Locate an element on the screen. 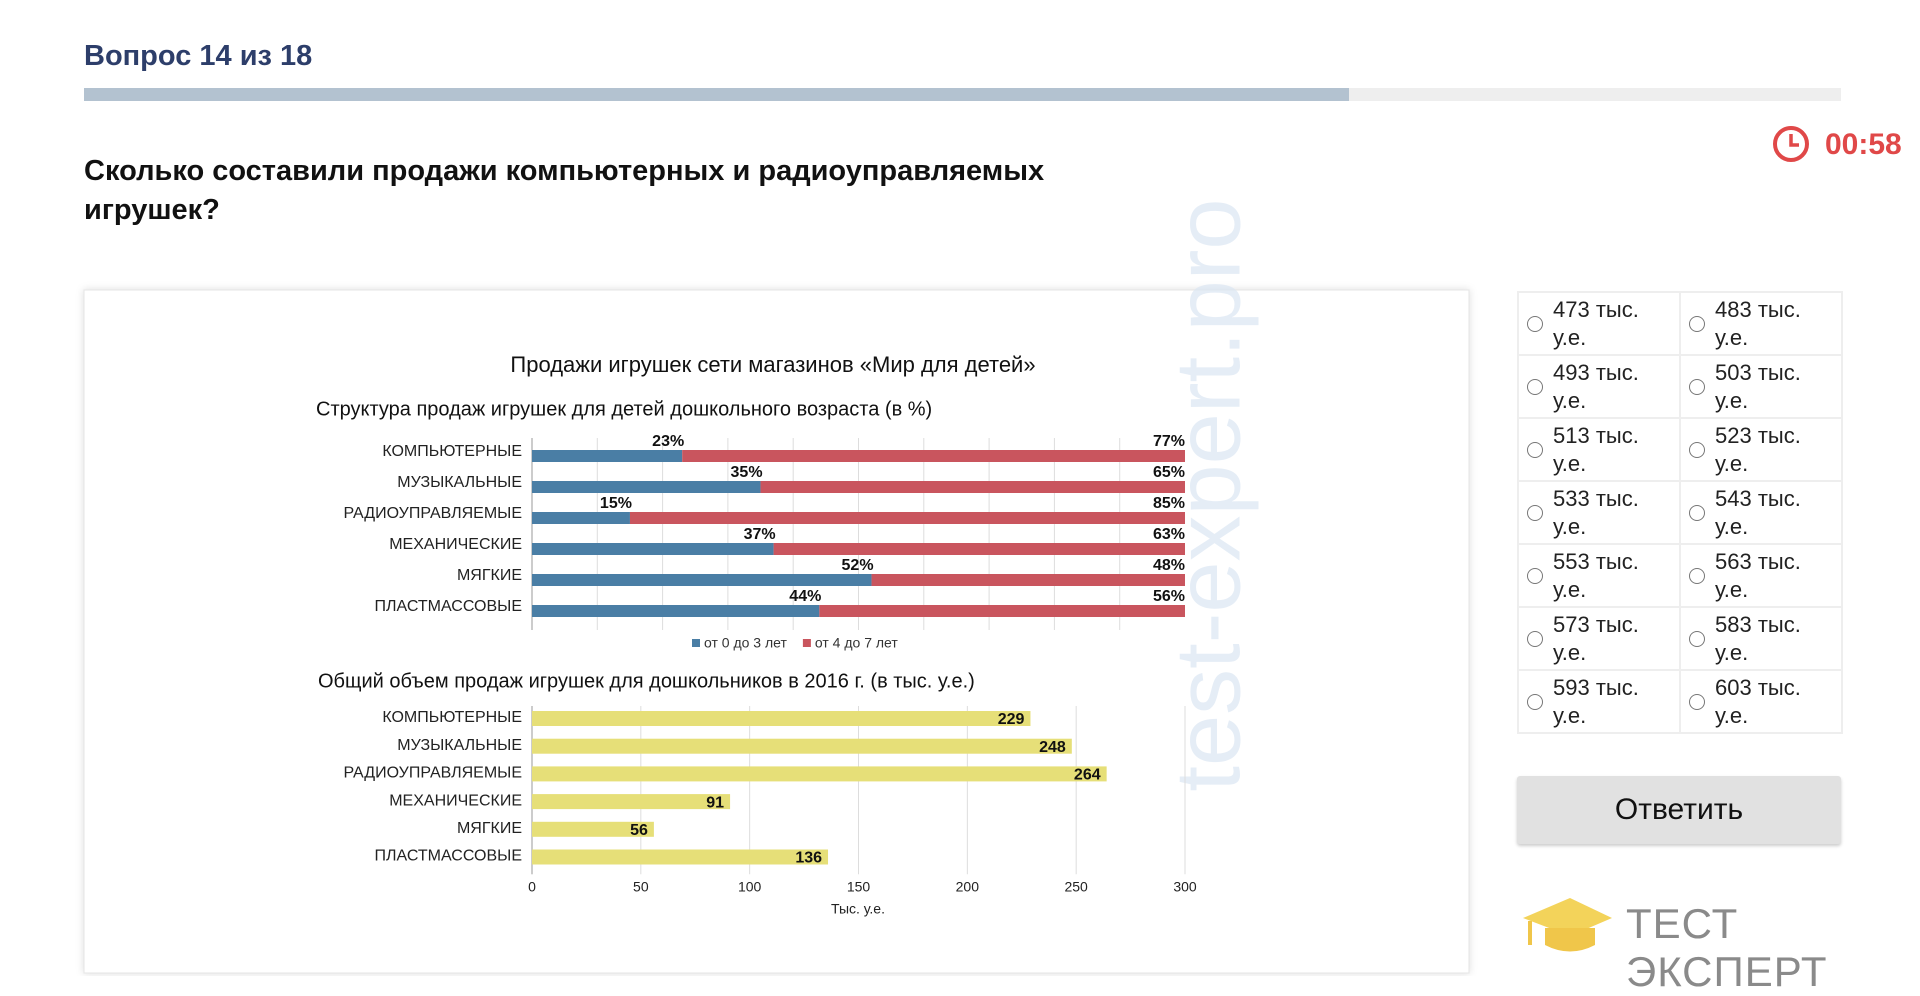 Image resolution: width=1920 pixels, height=996 pixels. option: 593 тыс. у.е. is located at coordinates (1599, 701).